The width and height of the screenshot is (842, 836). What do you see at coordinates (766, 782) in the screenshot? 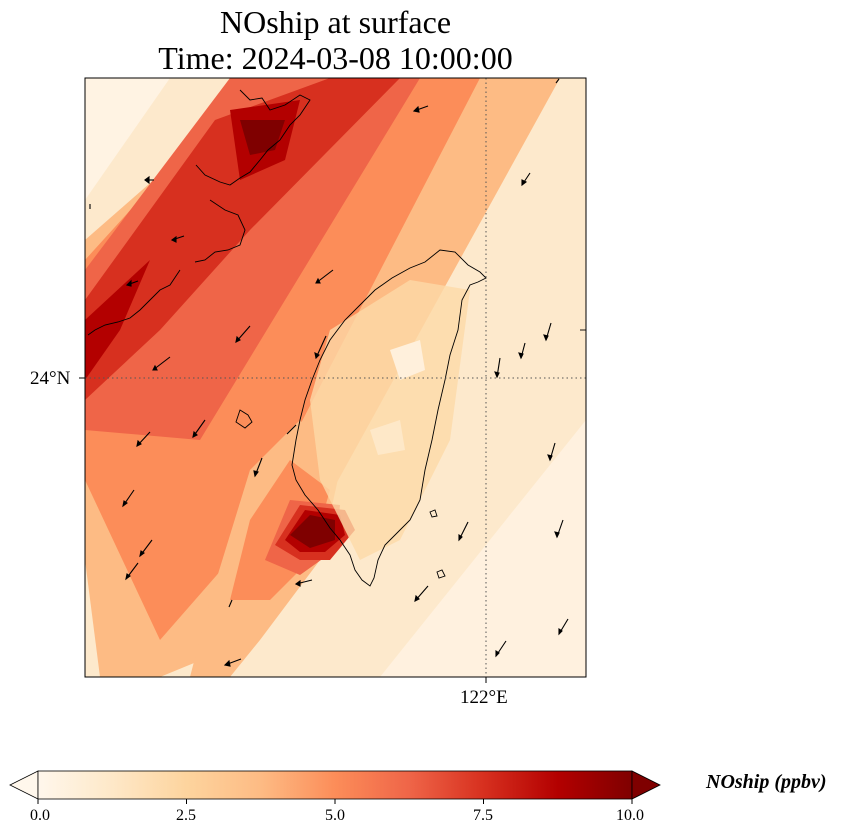
I see `colorbar-label: NOship (ppbv)` at bounding box center [766, 782].